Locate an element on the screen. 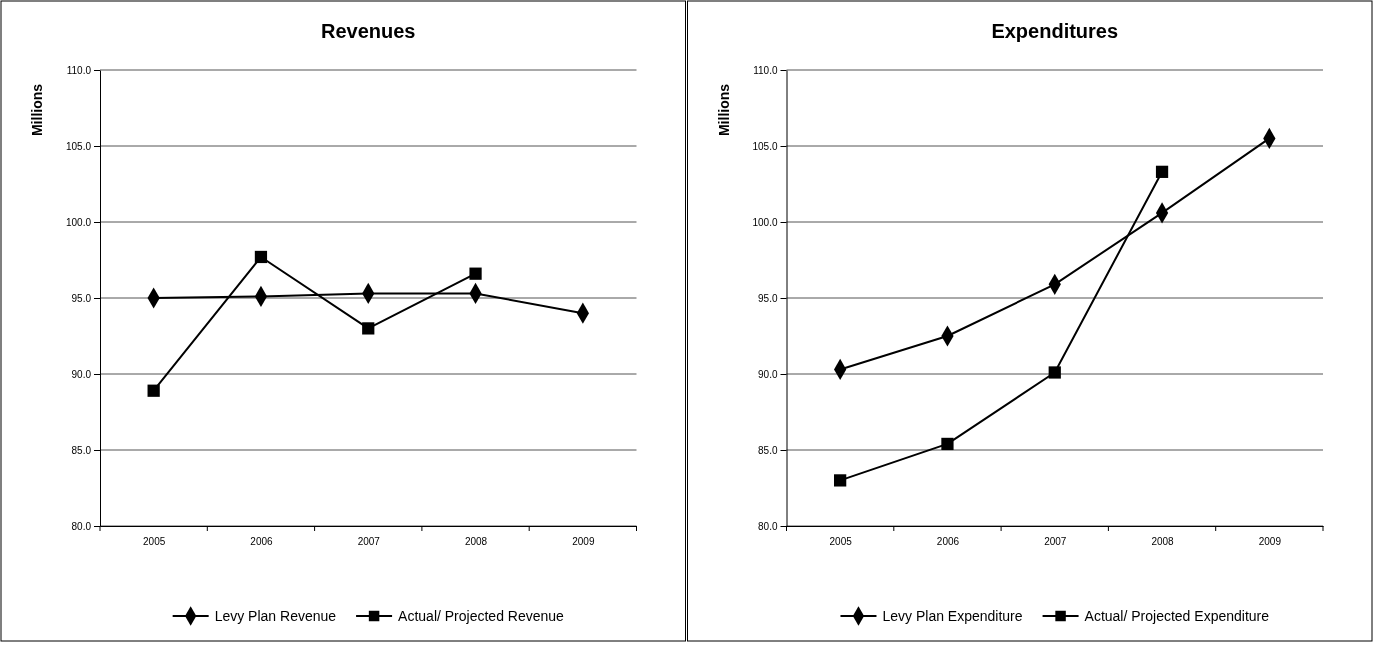 This screenshot has width=1373, height=646. chart-title: Expenditures is located at coordinates (1055, 31).